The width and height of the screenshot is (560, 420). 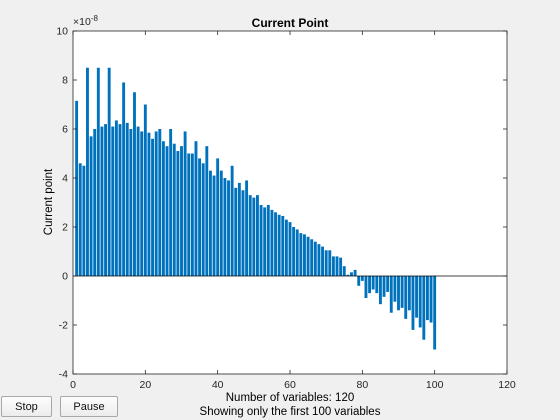 I want to click on chart-title: Current Point, so click(x=290, y=23).